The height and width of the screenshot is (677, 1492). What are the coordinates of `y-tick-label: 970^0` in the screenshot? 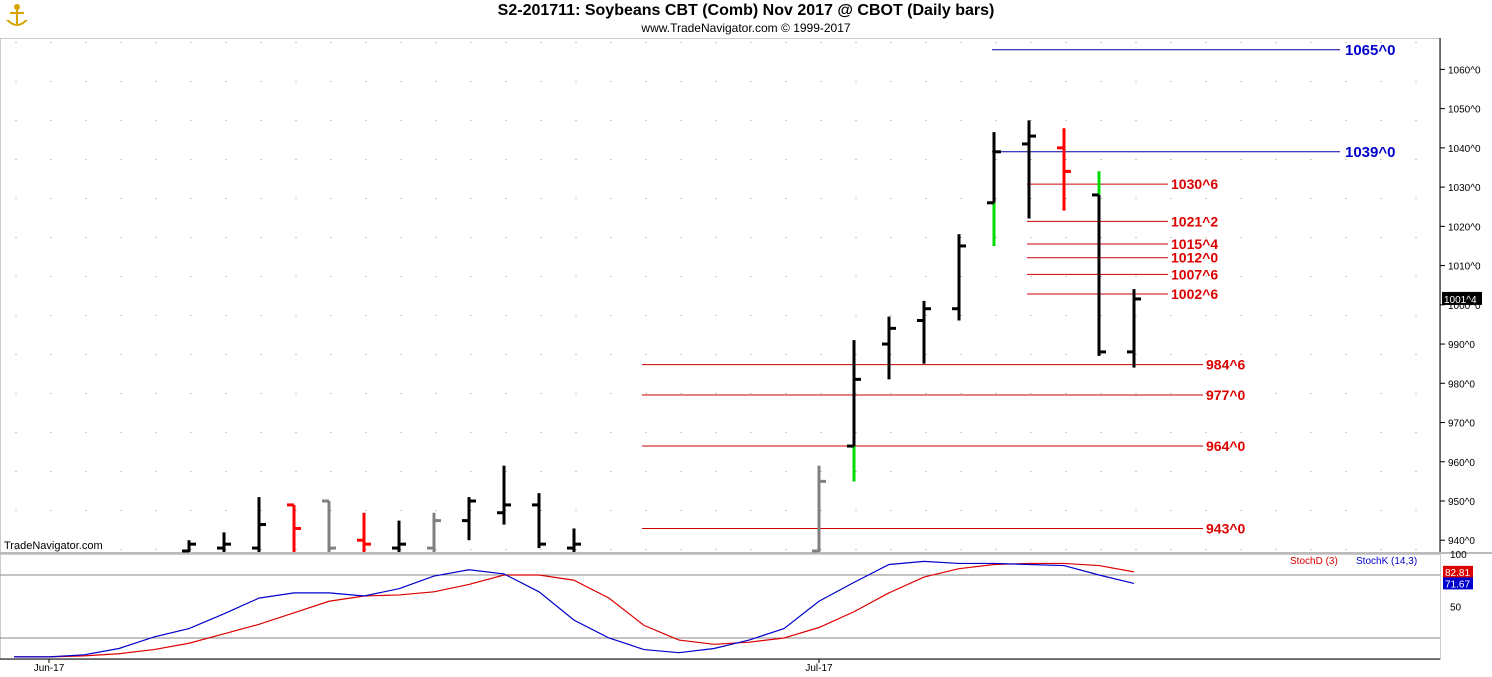 It's located at (1461, 424).